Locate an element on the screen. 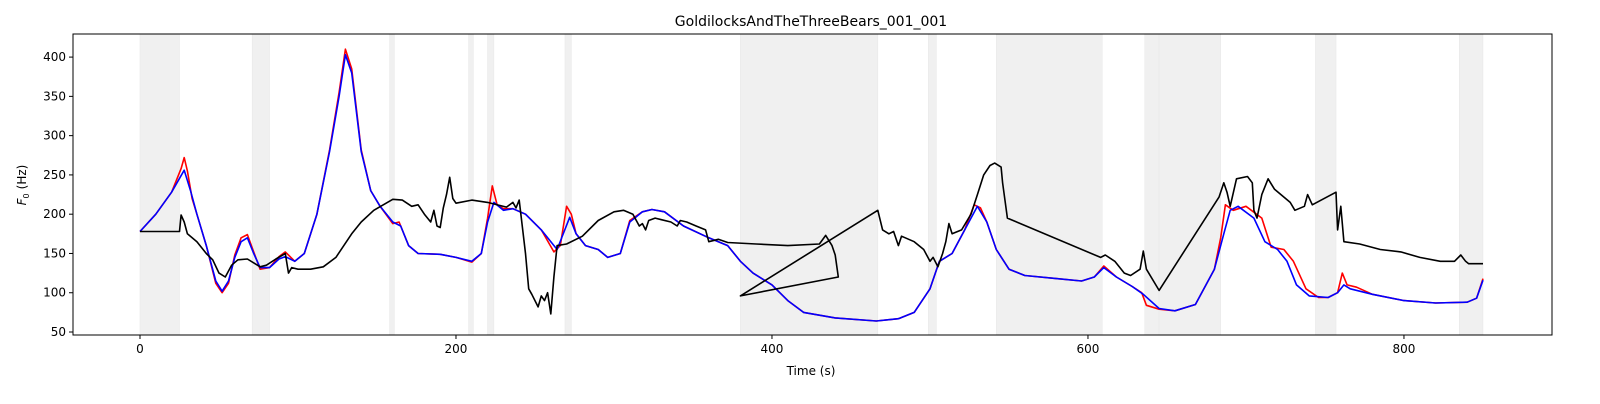 Image resolution: width=1600 pixels, height=404 pixels. y-axis-label-unit: (Hz) is located at coordinates (22, 177).